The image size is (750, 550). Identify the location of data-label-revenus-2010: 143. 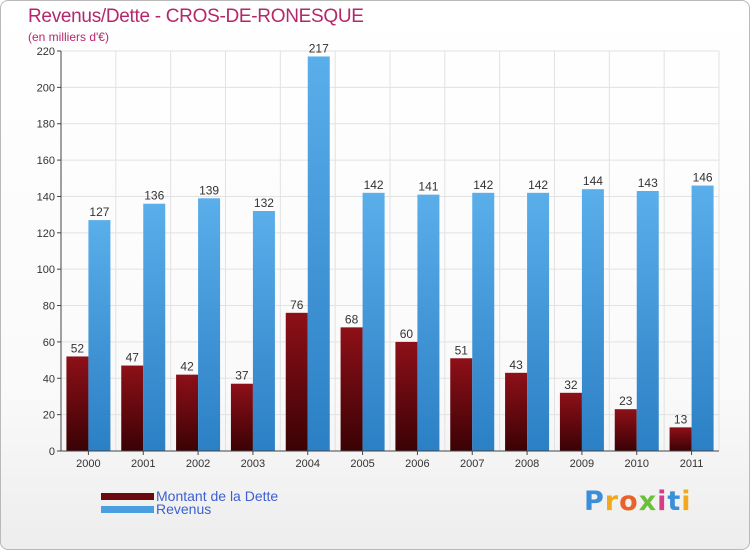
(648, 183).